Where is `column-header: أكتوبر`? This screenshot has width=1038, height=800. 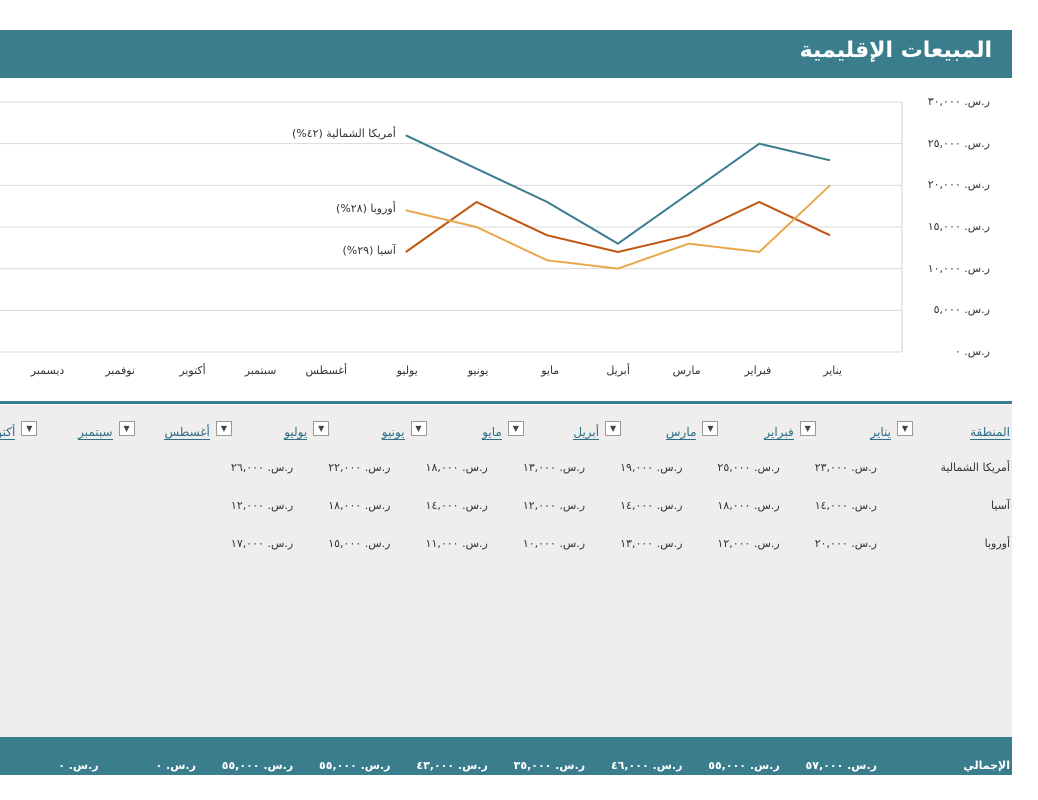 column-header: أكتوبر is located at coordinates (8, 432).